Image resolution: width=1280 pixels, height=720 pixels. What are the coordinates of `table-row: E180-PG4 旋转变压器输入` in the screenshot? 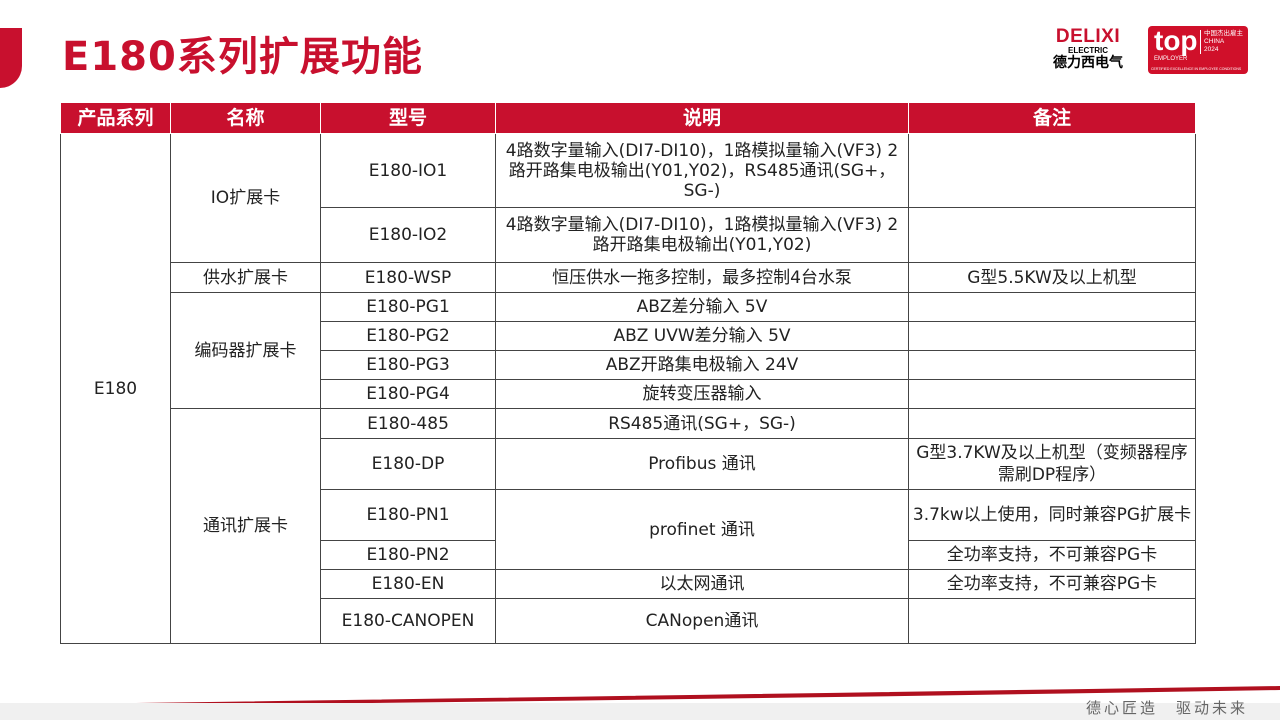 It's located at (628, 394).